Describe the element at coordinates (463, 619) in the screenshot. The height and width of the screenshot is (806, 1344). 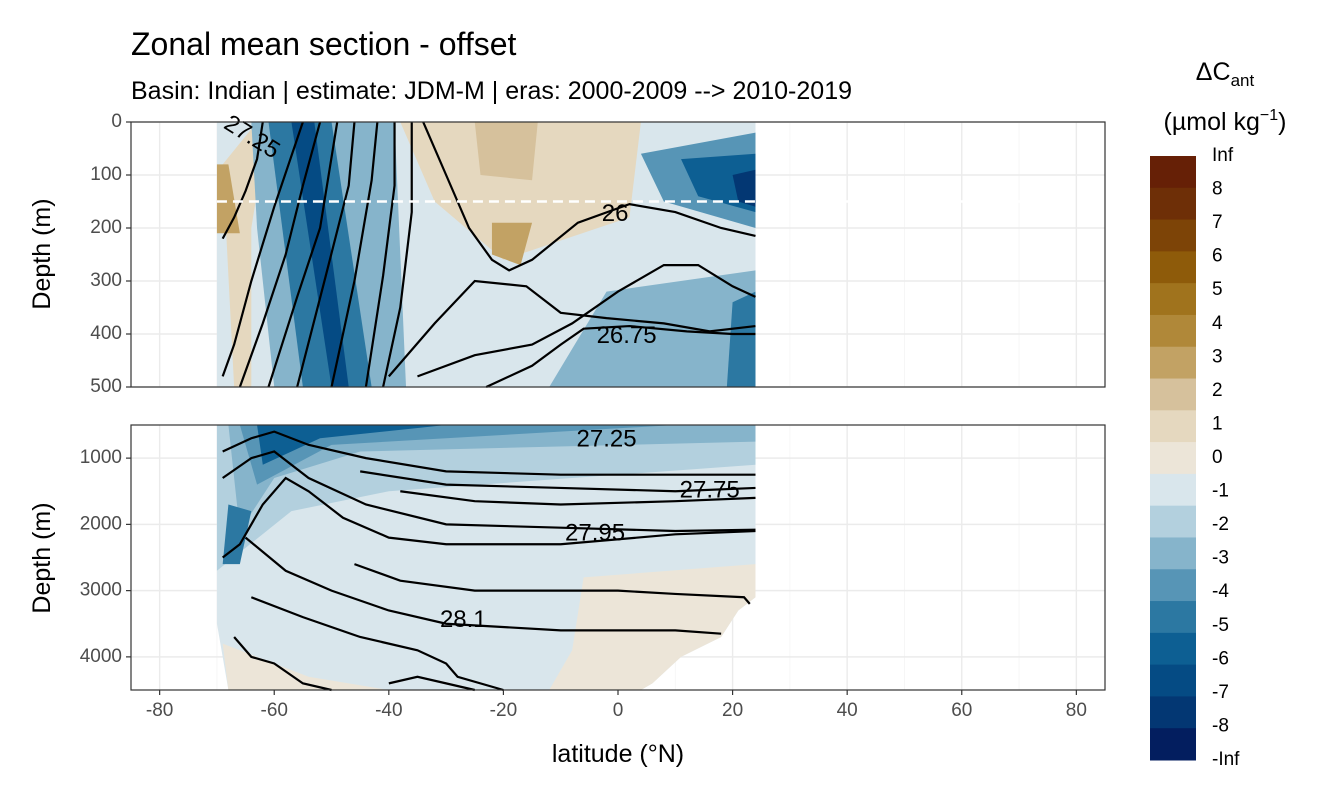
I see `contour-label: 28.1` at that location.